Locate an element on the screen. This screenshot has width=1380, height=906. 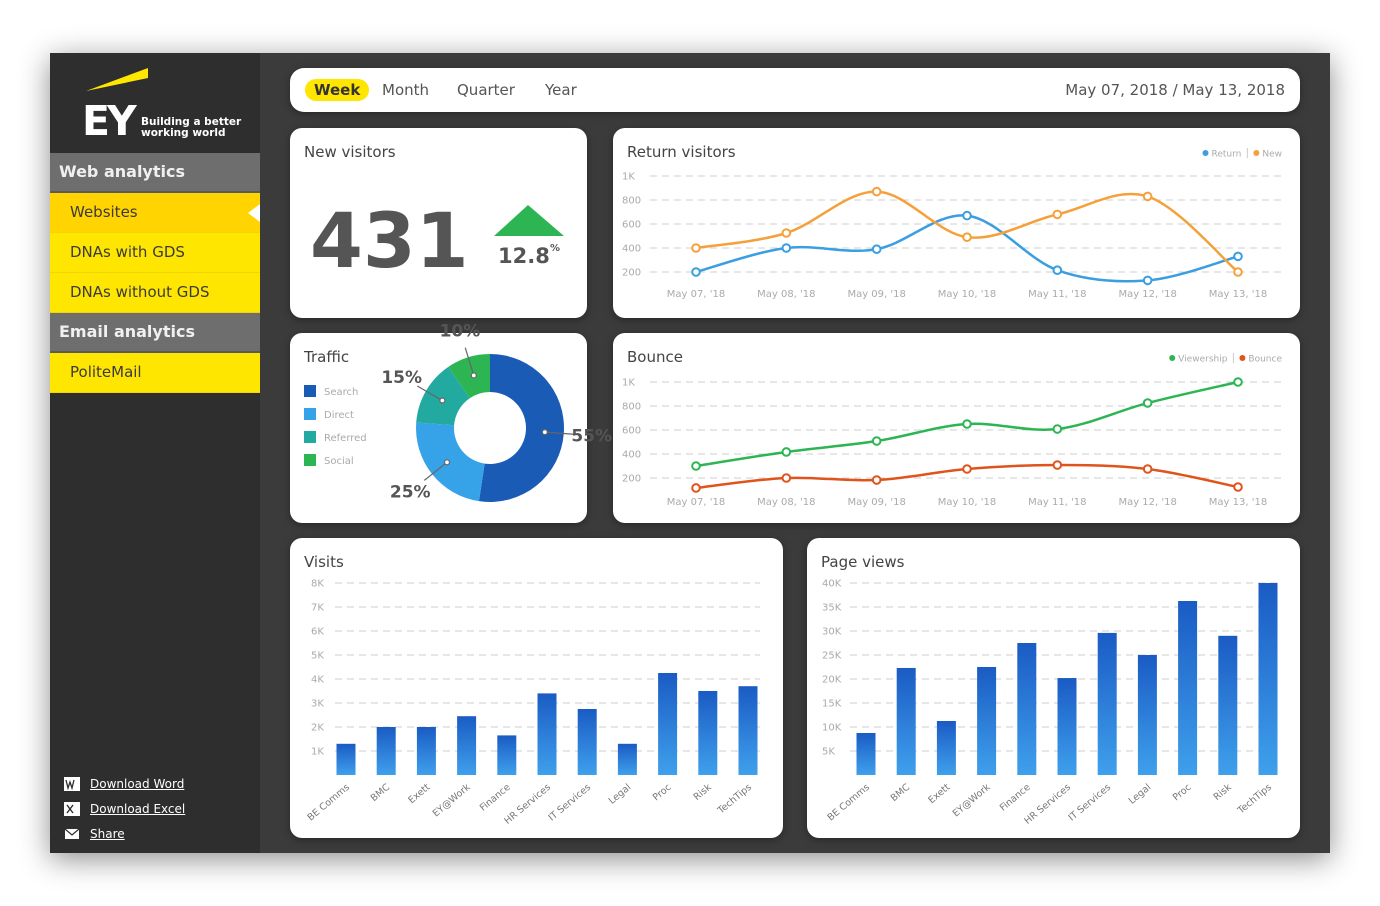
period-tab: Month is located at coordinates (406, 90).